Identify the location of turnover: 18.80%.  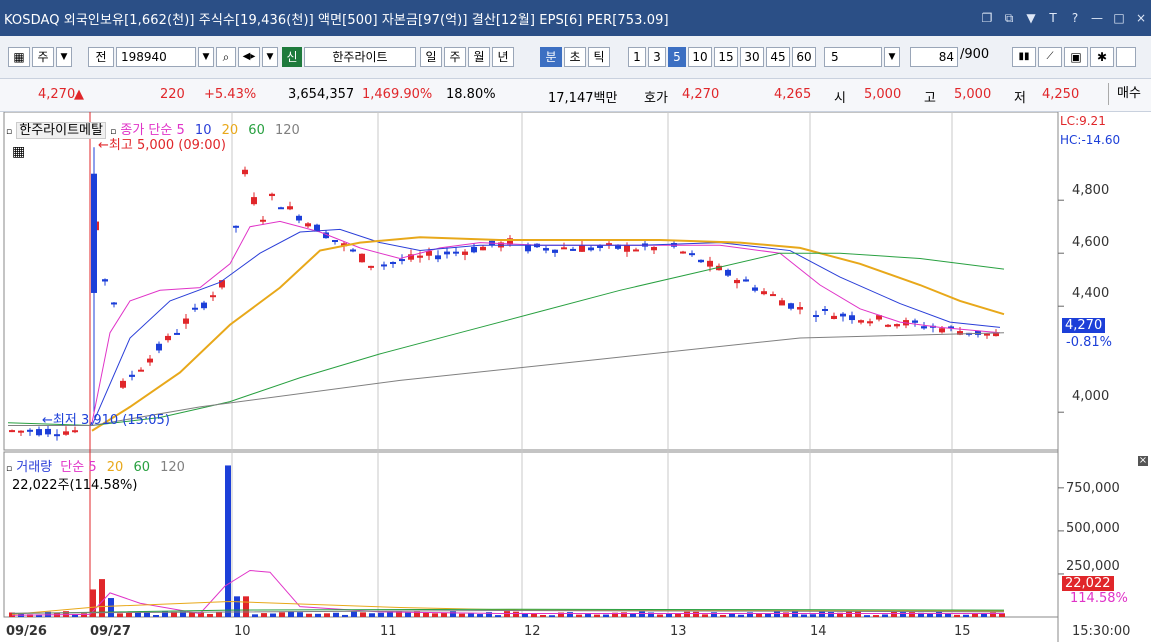
(471, 94).